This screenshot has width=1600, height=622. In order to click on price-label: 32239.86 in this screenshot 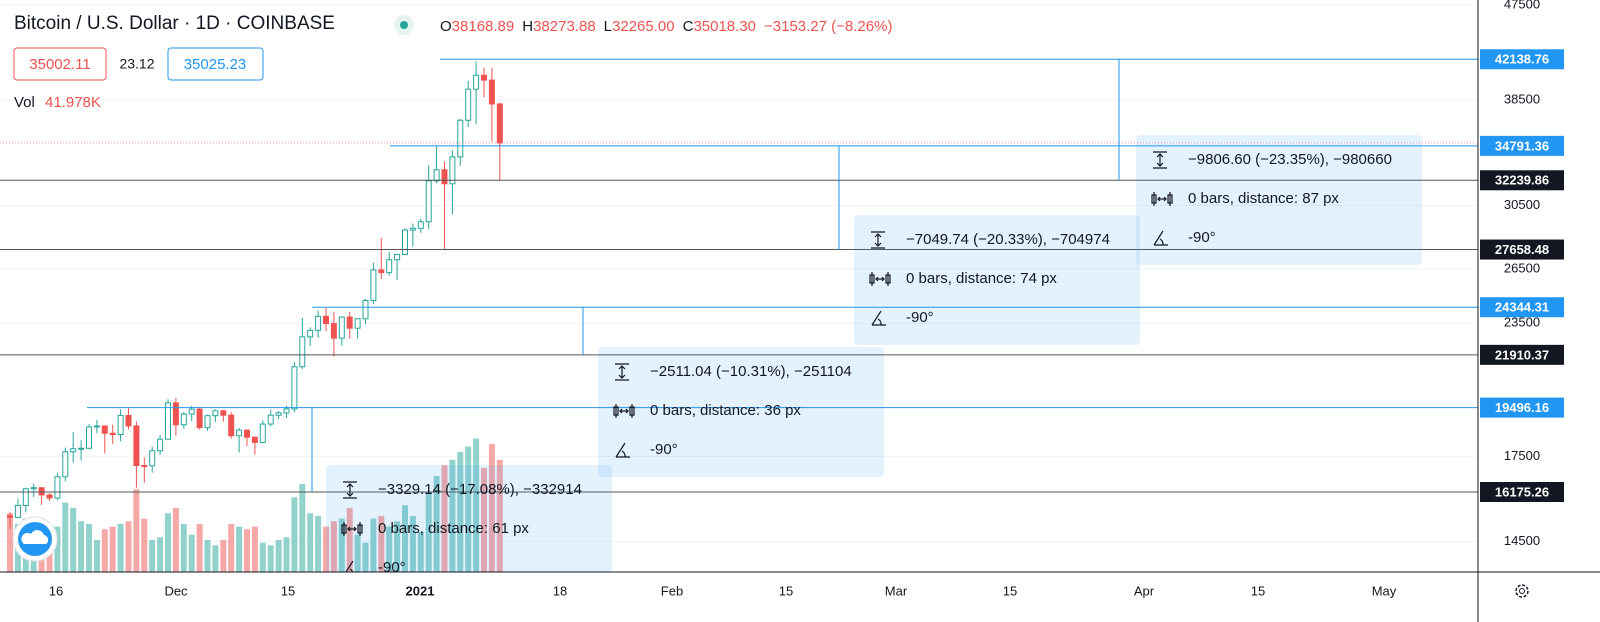, I will do `click(1522, 180)`.